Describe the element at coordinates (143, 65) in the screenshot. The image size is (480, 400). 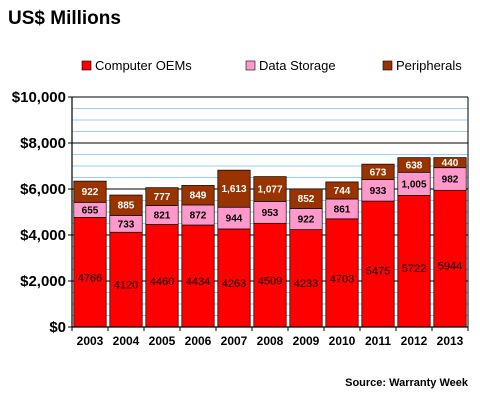
I see `legend-label-1: Computer OEMs` at that location.